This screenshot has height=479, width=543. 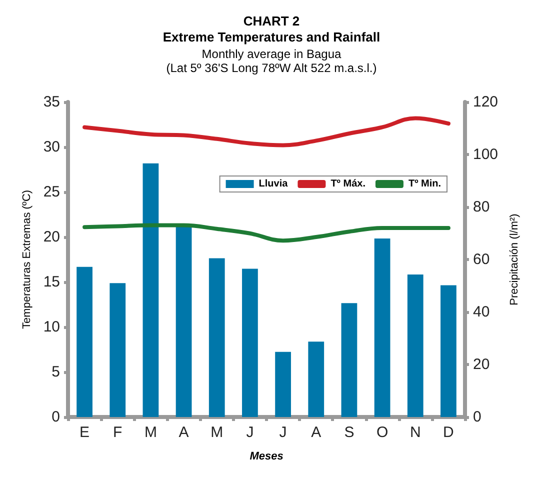 What do you see at coordinates (481, 364) in the screenshot?
I see `y2-tick-label: 20` at bounding box center [481, 364].